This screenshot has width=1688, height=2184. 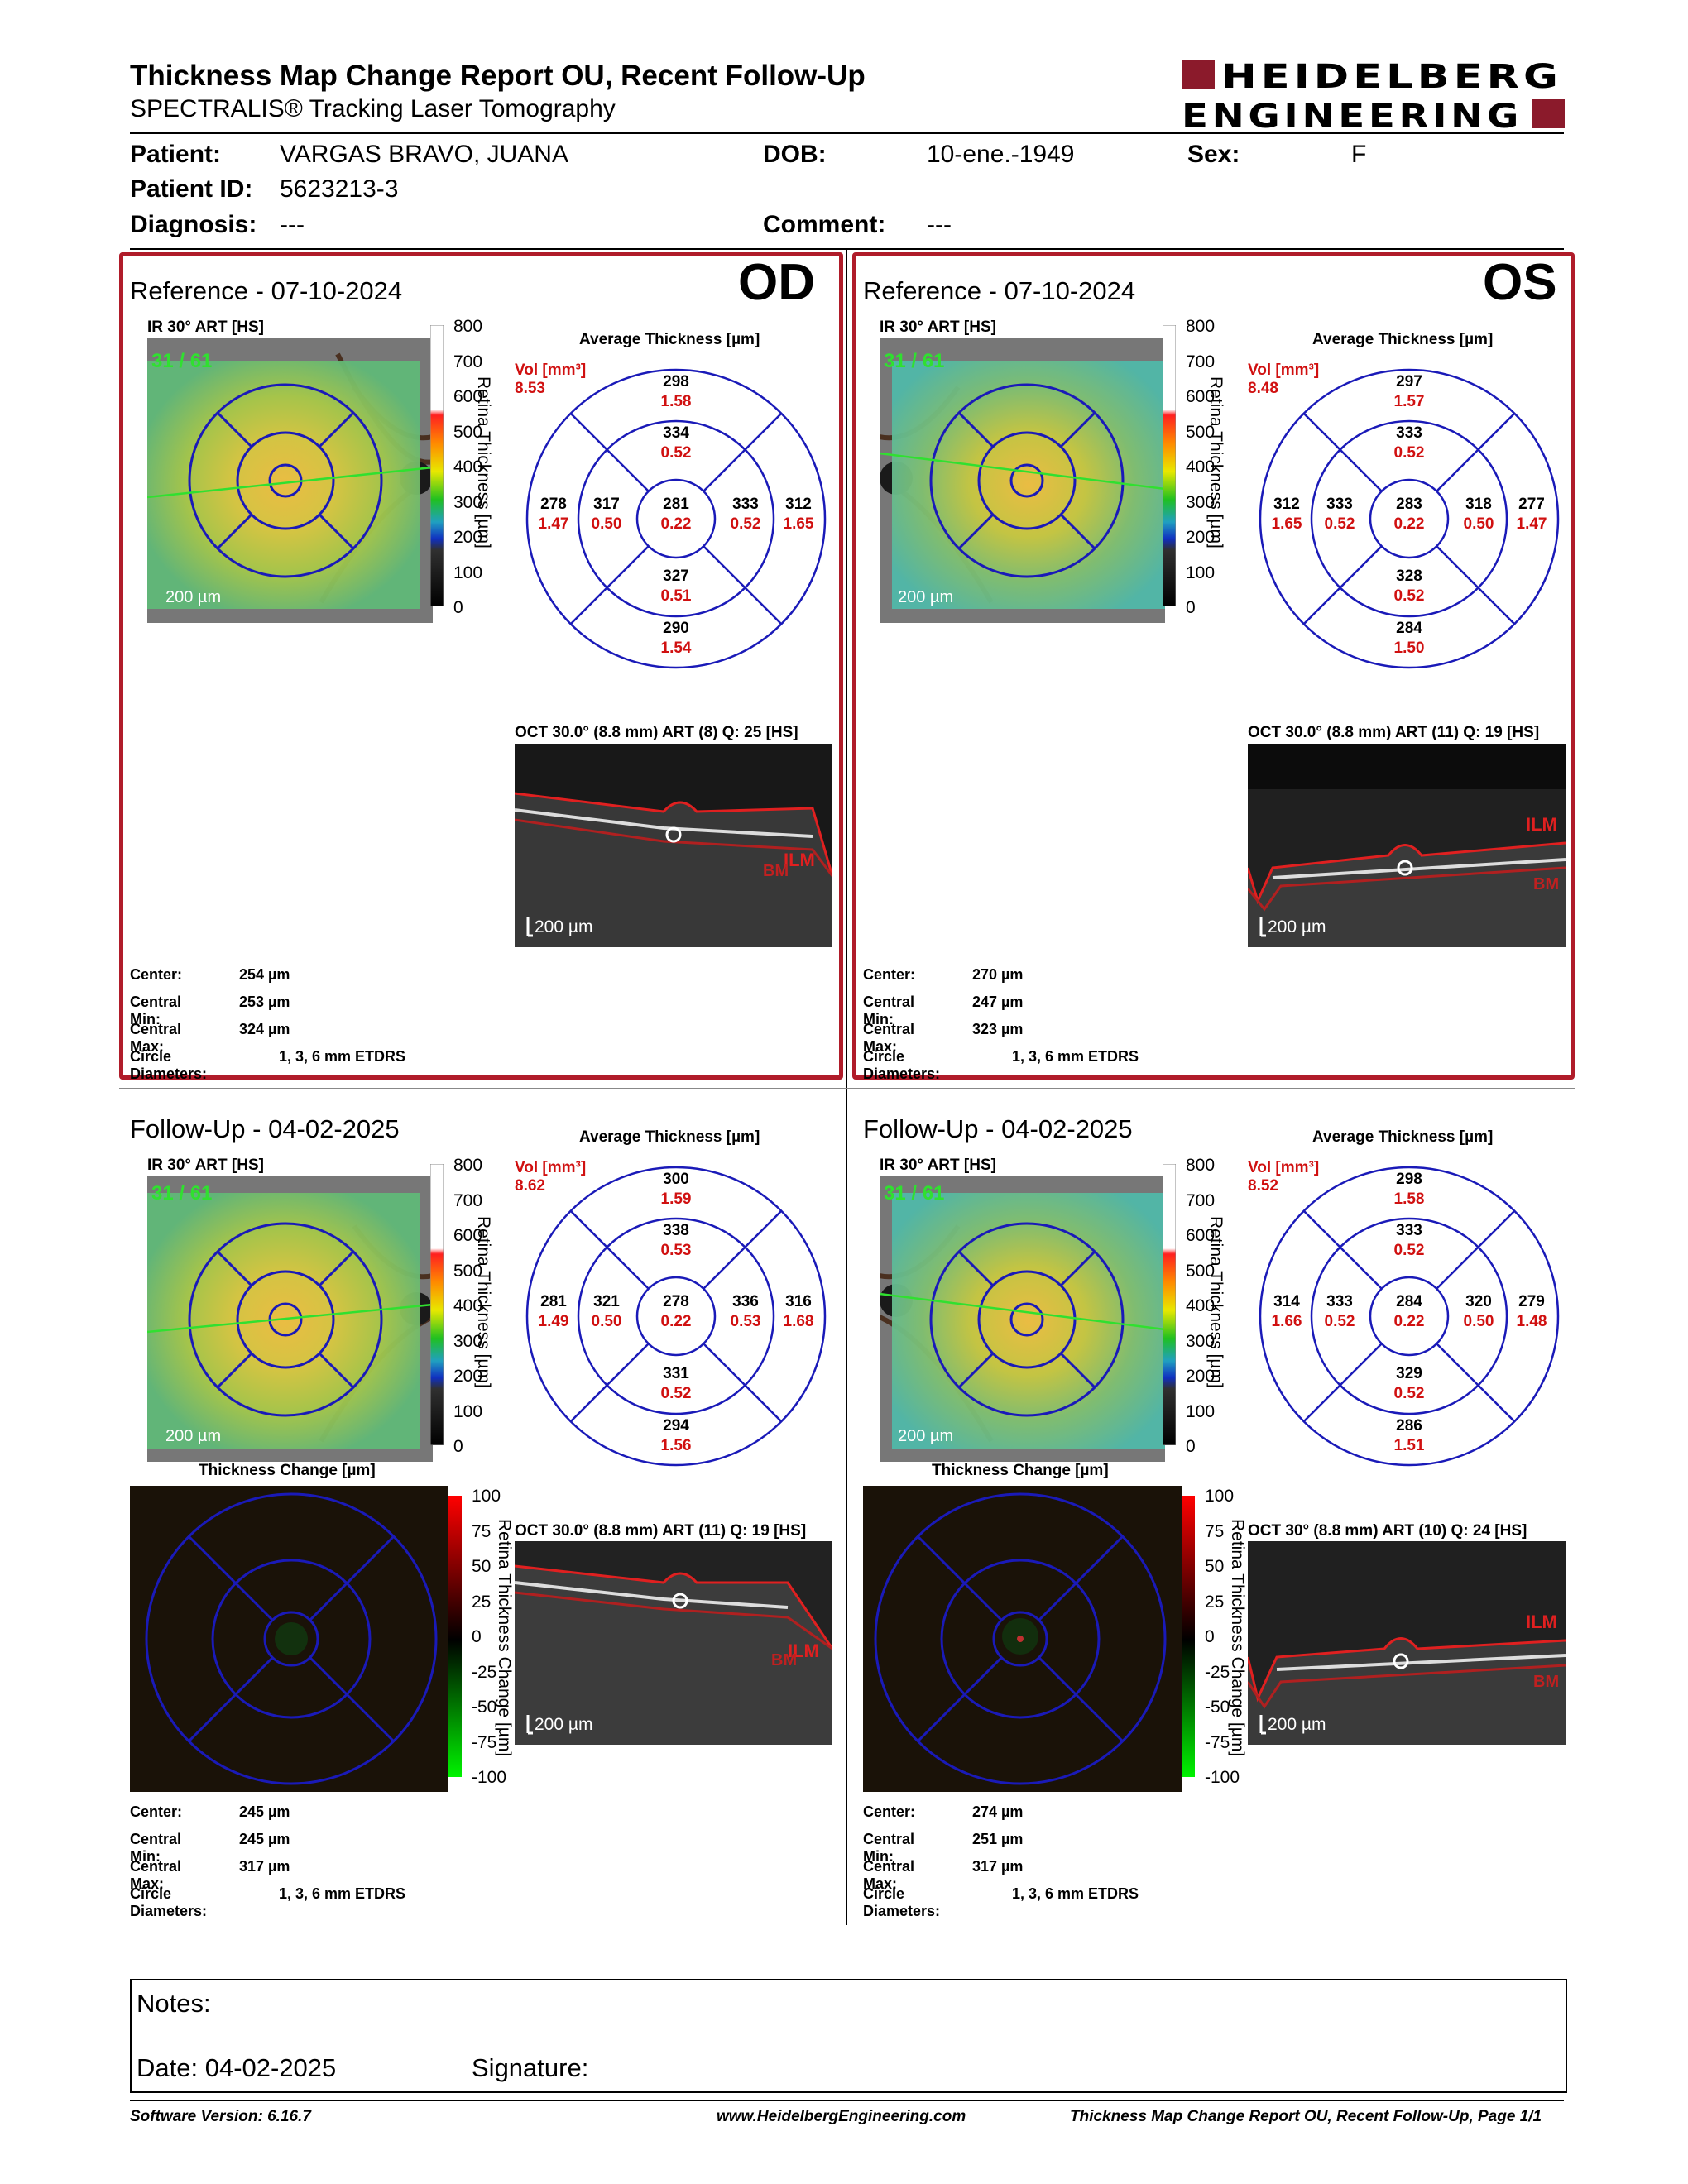 I want to click on report-subtitle: SPECTRALIS® Tracking Laser Tomography, so click(x=373, y=108).